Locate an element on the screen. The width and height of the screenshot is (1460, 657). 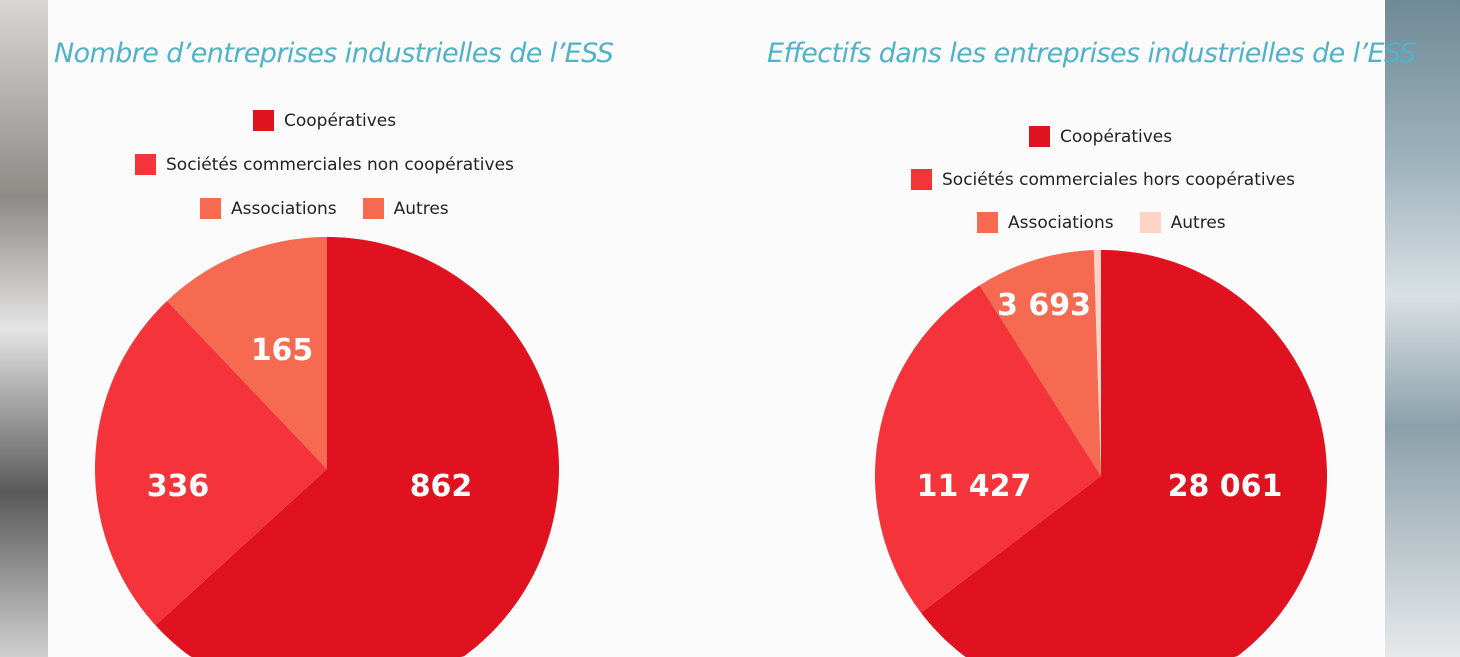
background-photo-right is located at coordinates (1422, 328).